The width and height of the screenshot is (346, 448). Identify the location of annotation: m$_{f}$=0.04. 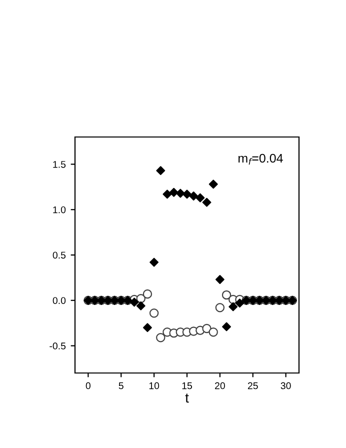
(260, 159).